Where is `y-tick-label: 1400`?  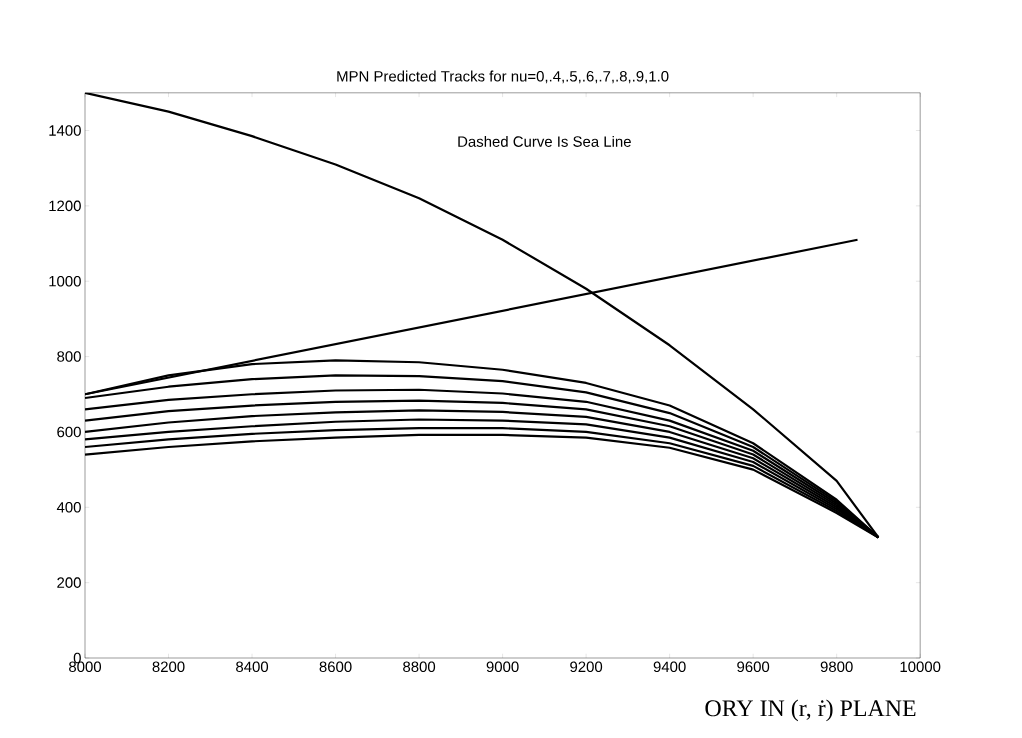 y-tick-label: 1400 is located at coordinates (65, 130).